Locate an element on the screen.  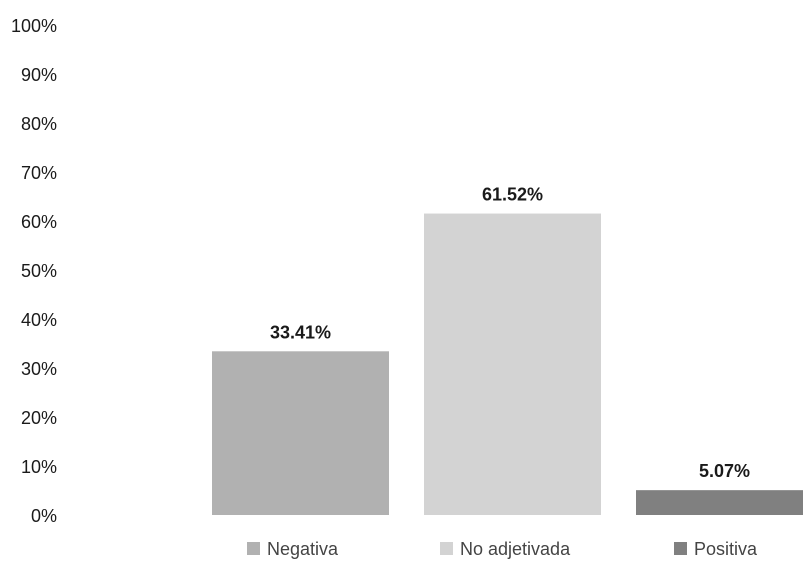
legend-label: Positiva is located at coordinates (726, 549).